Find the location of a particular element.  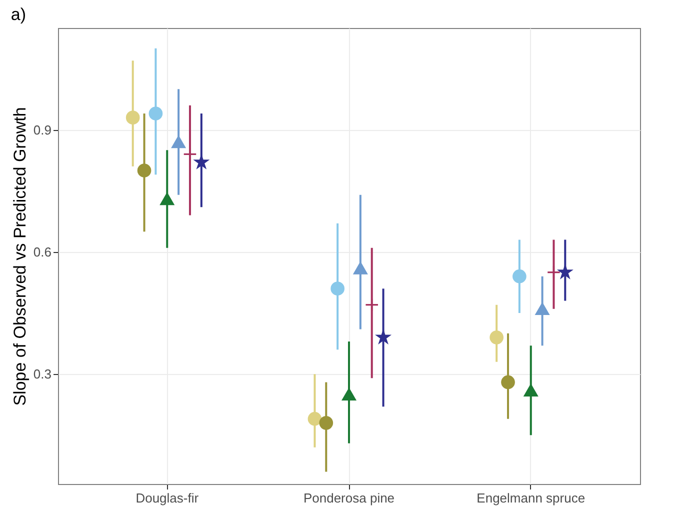

y-axis-title: Slope of Observed vs Predicted Growth is located at coordinates (20, 256).